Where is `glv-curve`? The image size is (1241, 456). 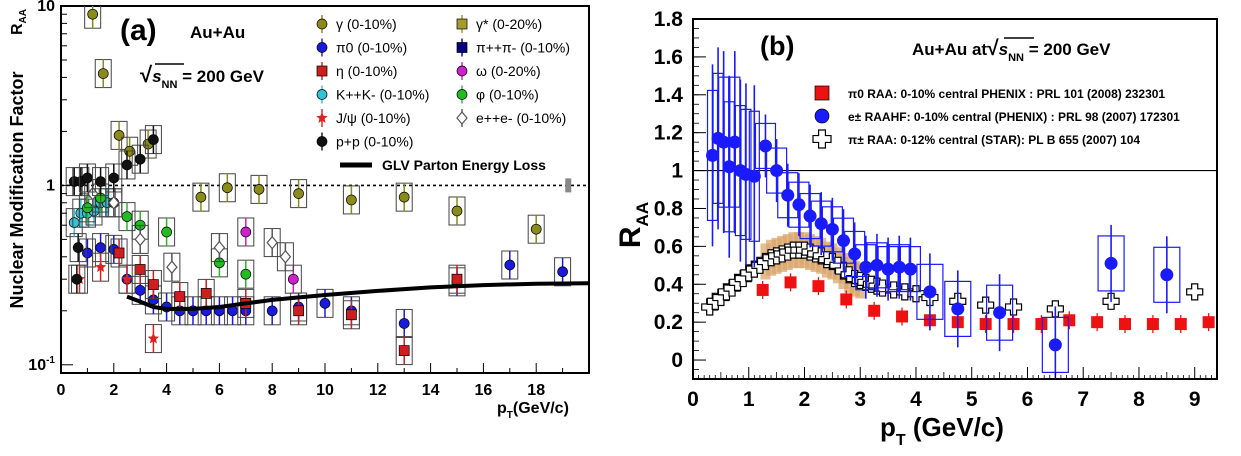 glv-curve is located at coordinates (357, 296).